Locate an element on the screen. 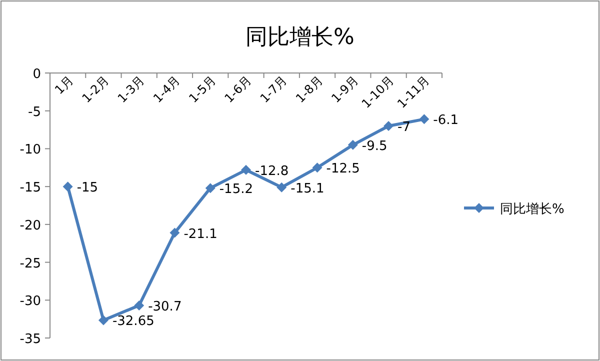  y-tick-label: -10 is located at coordinates (30, 150).